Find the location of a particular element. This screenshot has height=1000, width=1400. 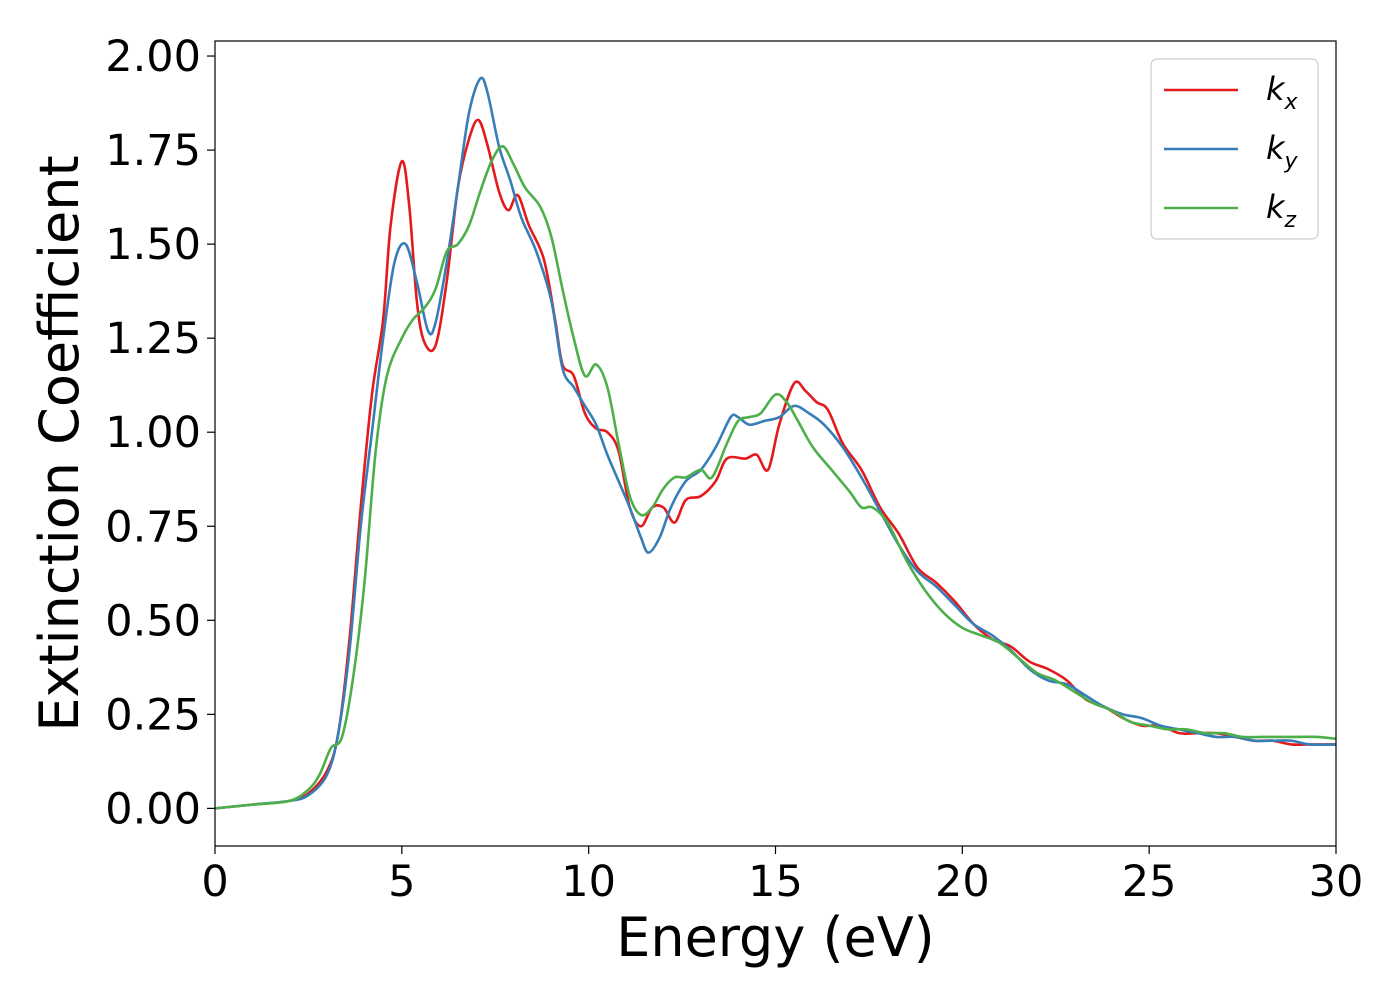

x-tick-label: 0 is located at coordinates (214, 882).